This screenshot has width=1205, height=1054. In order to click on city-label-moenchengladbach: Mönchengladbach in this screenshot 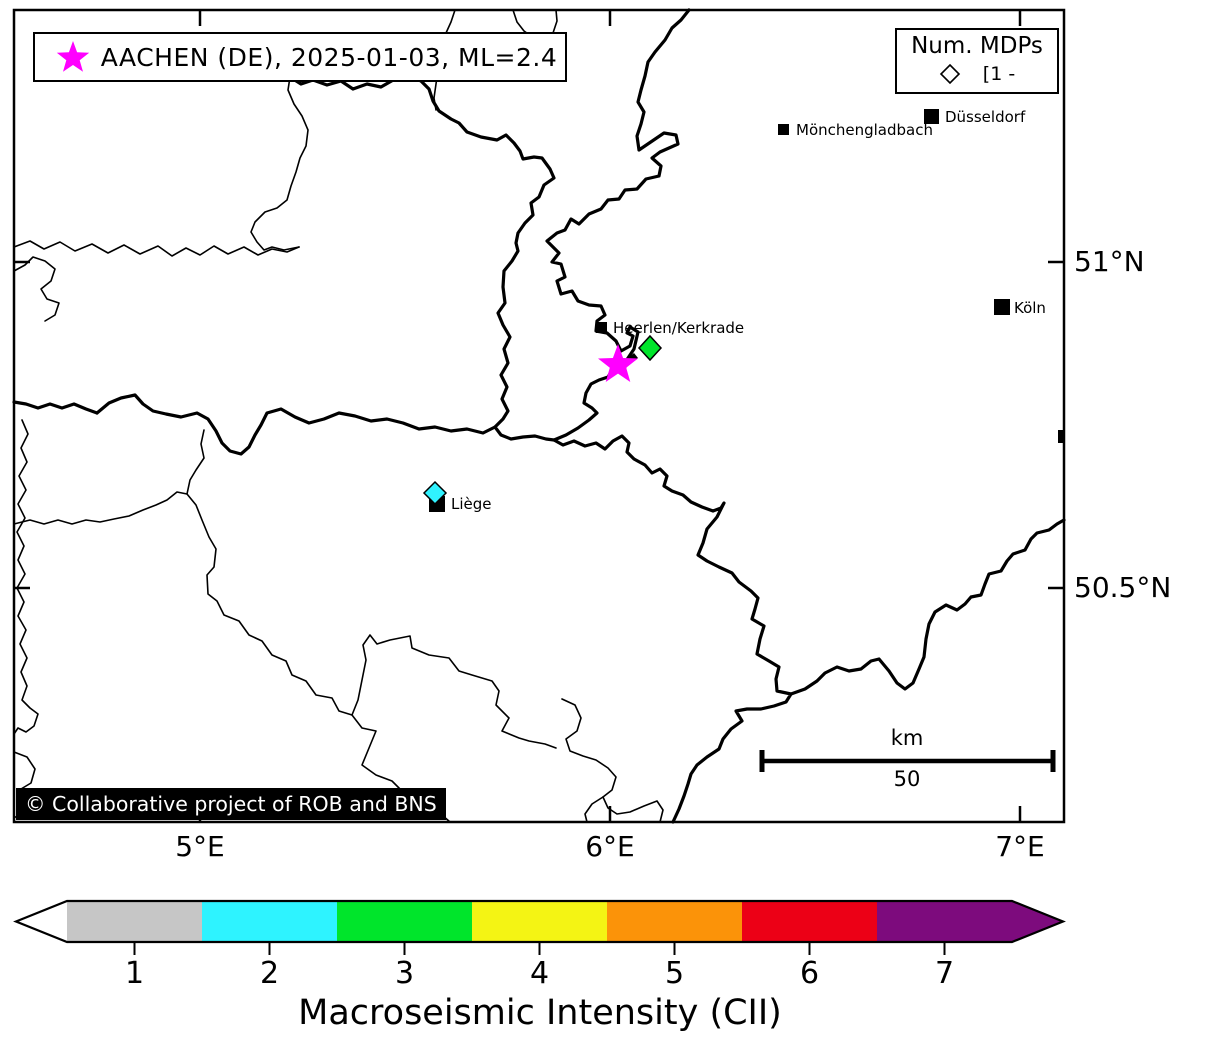, I will do `click(864, 130)`.